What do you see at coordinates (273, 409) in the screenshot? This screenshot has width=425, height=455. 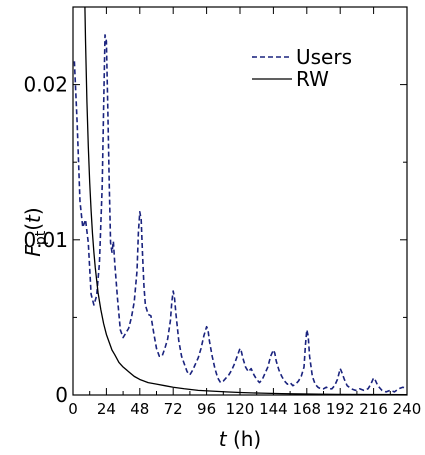 I see `x-tick-label: 144` at bounding box center [273, 409].